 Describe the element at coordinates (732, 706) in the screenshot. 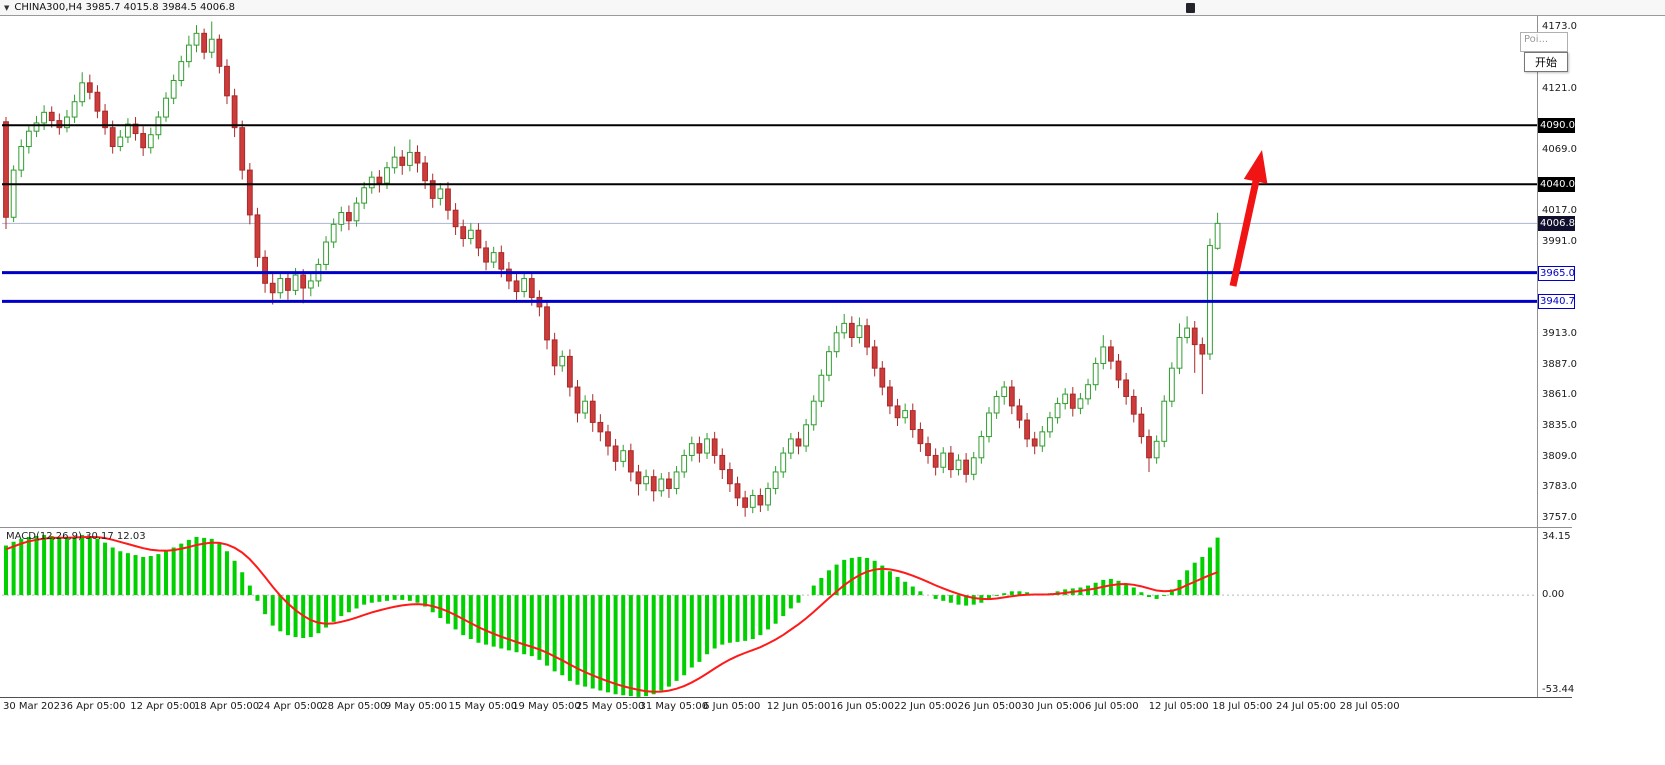

I see `time-axis-label: 6 Jun 05:00` at that location.